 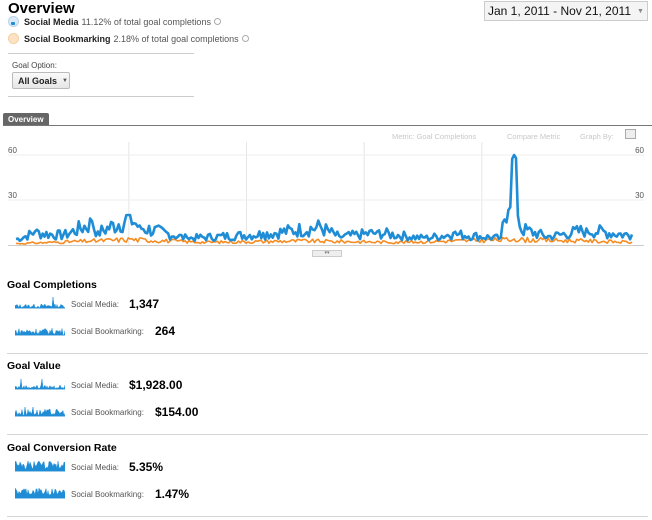 What do you see at coordinates (534, 136) in the screenshot?
I see `compare-metric-selector: Compare Metric` at bounding box center [534, 136].